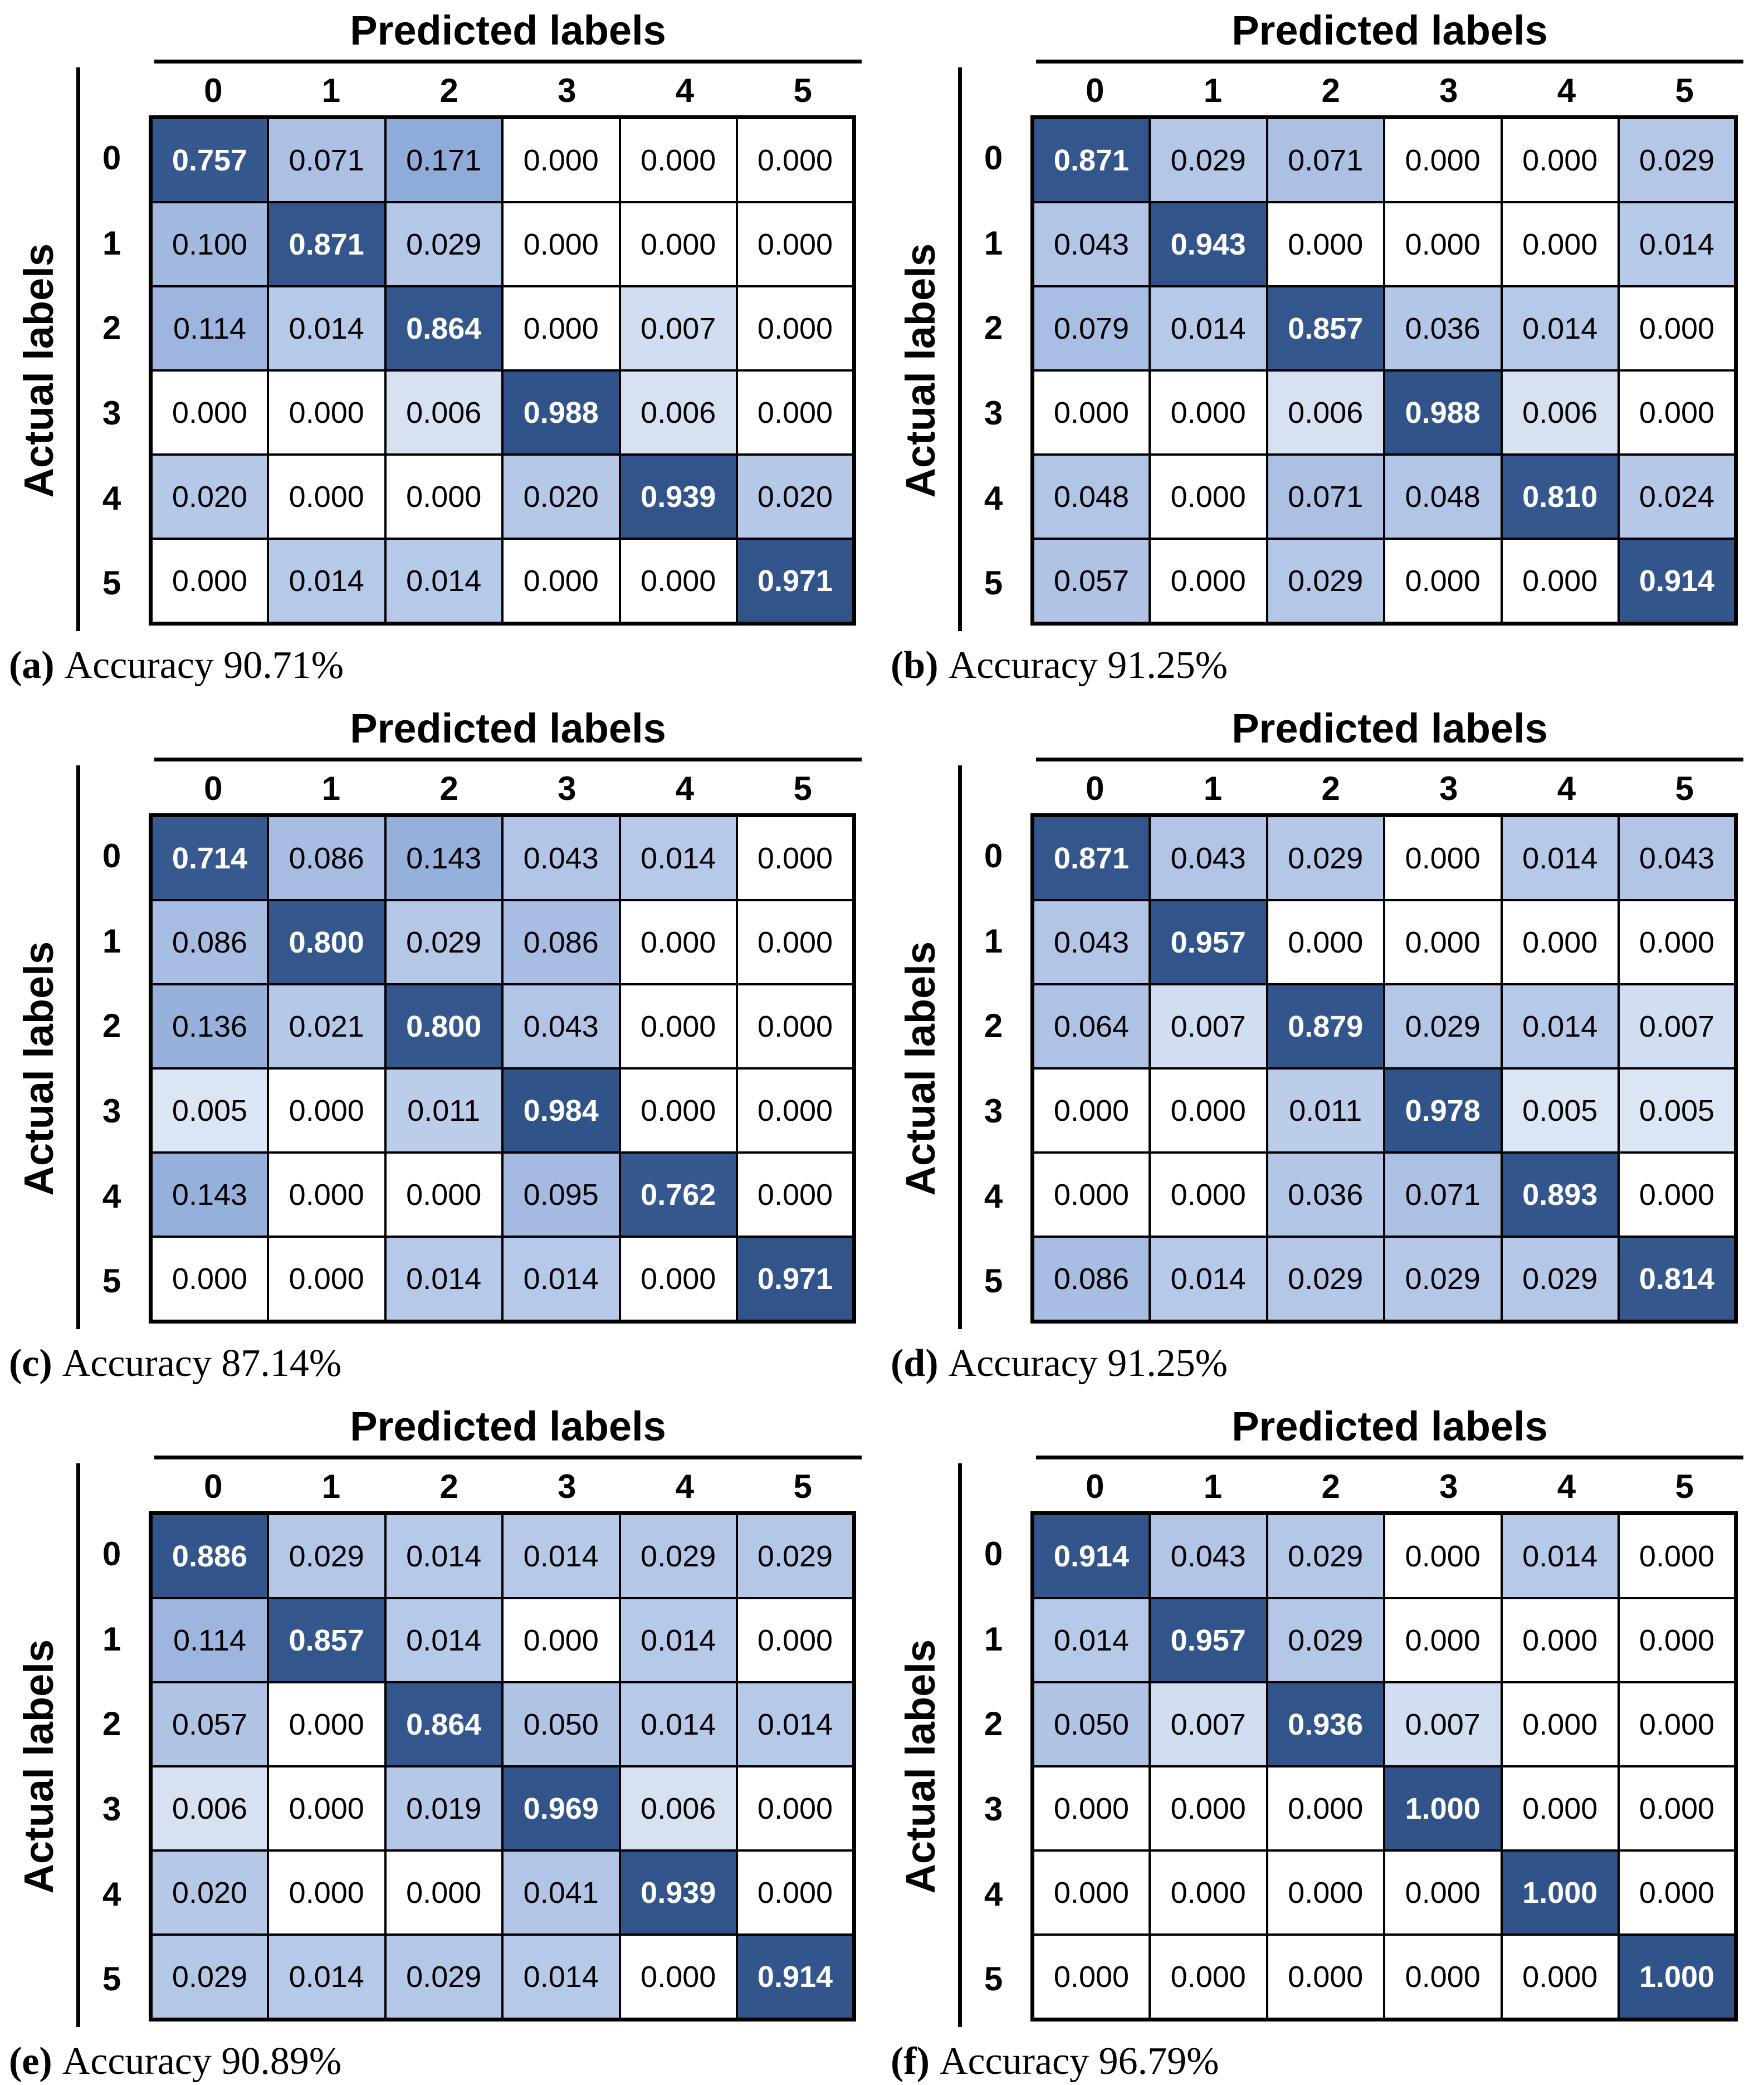 This screenshot has height=2085, width=1764. Describe the element at coordinates (209, 160) in the screenshot. I see `matrix-cell: 0.757` at that location.